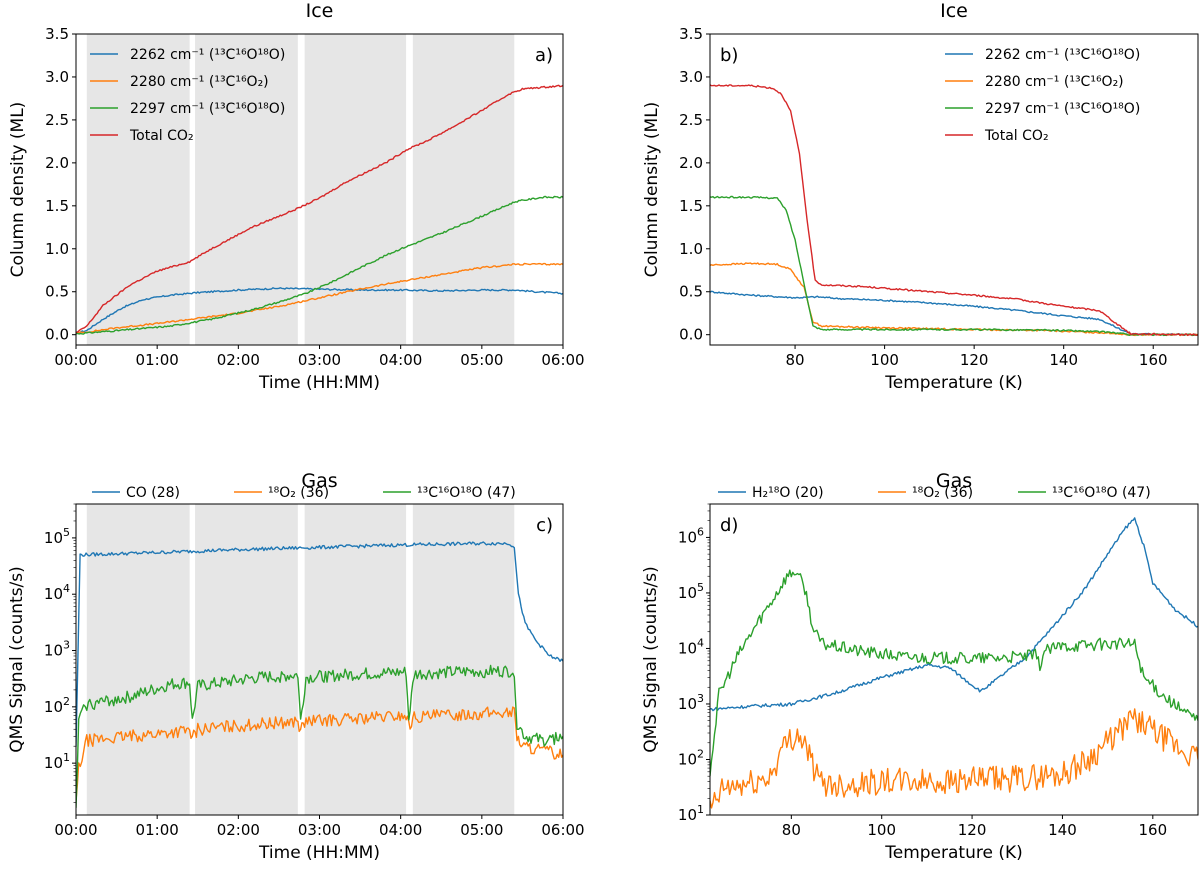 The image size is (1200, 879). Describe the element at coordinates (75, 830) in the screenshot. I see `x-tick-label: 00:00` at that location.